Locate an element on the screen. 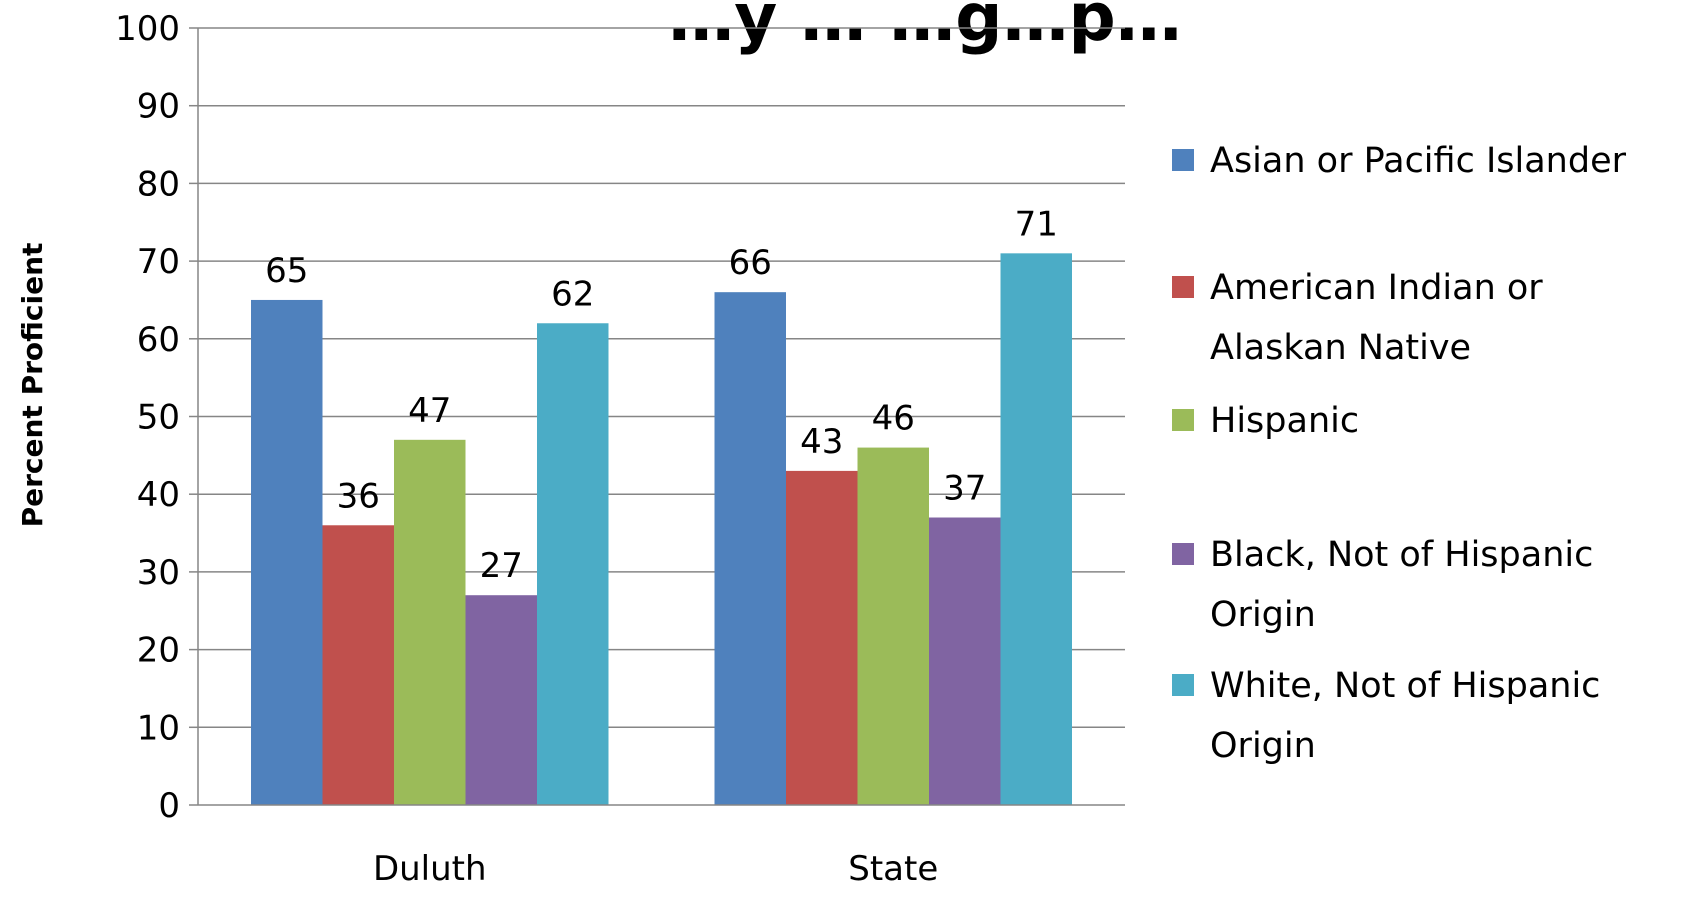  data-label: 66 is located at coordinates (750, 263).